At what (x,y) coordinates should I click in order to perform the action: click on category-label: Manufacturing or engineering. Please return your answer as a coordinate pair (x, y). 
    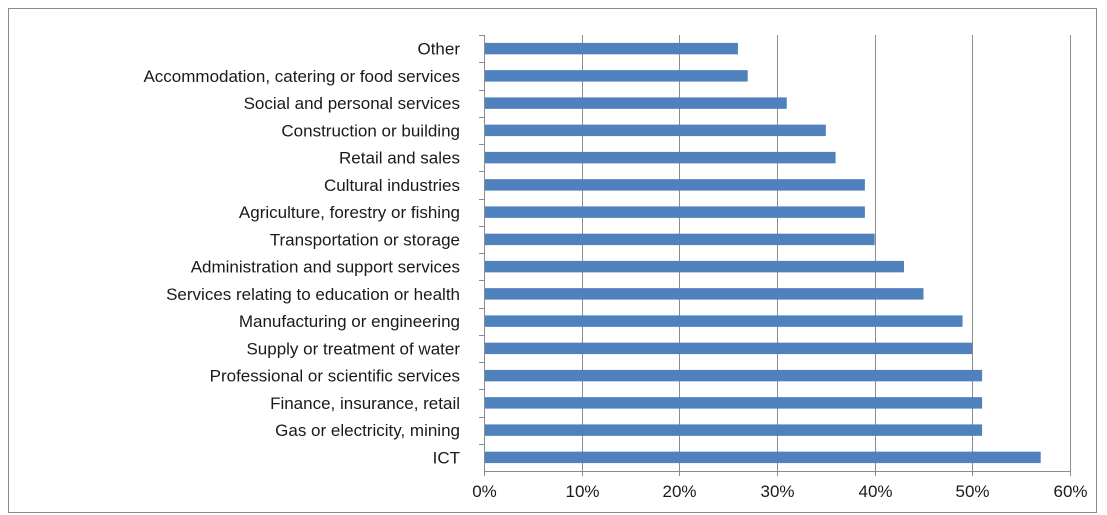
    Looking at the image, I should click on (349, 321).